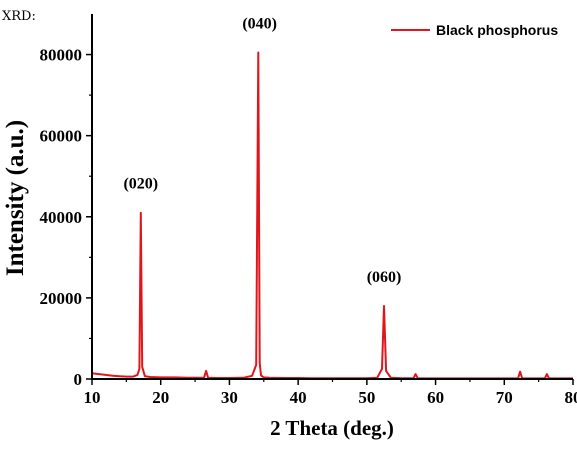 The image size is (577, 458). Describe the element at coordinates (435, 397) in the screenshot. I see `x-tick-label: 60` at that location.